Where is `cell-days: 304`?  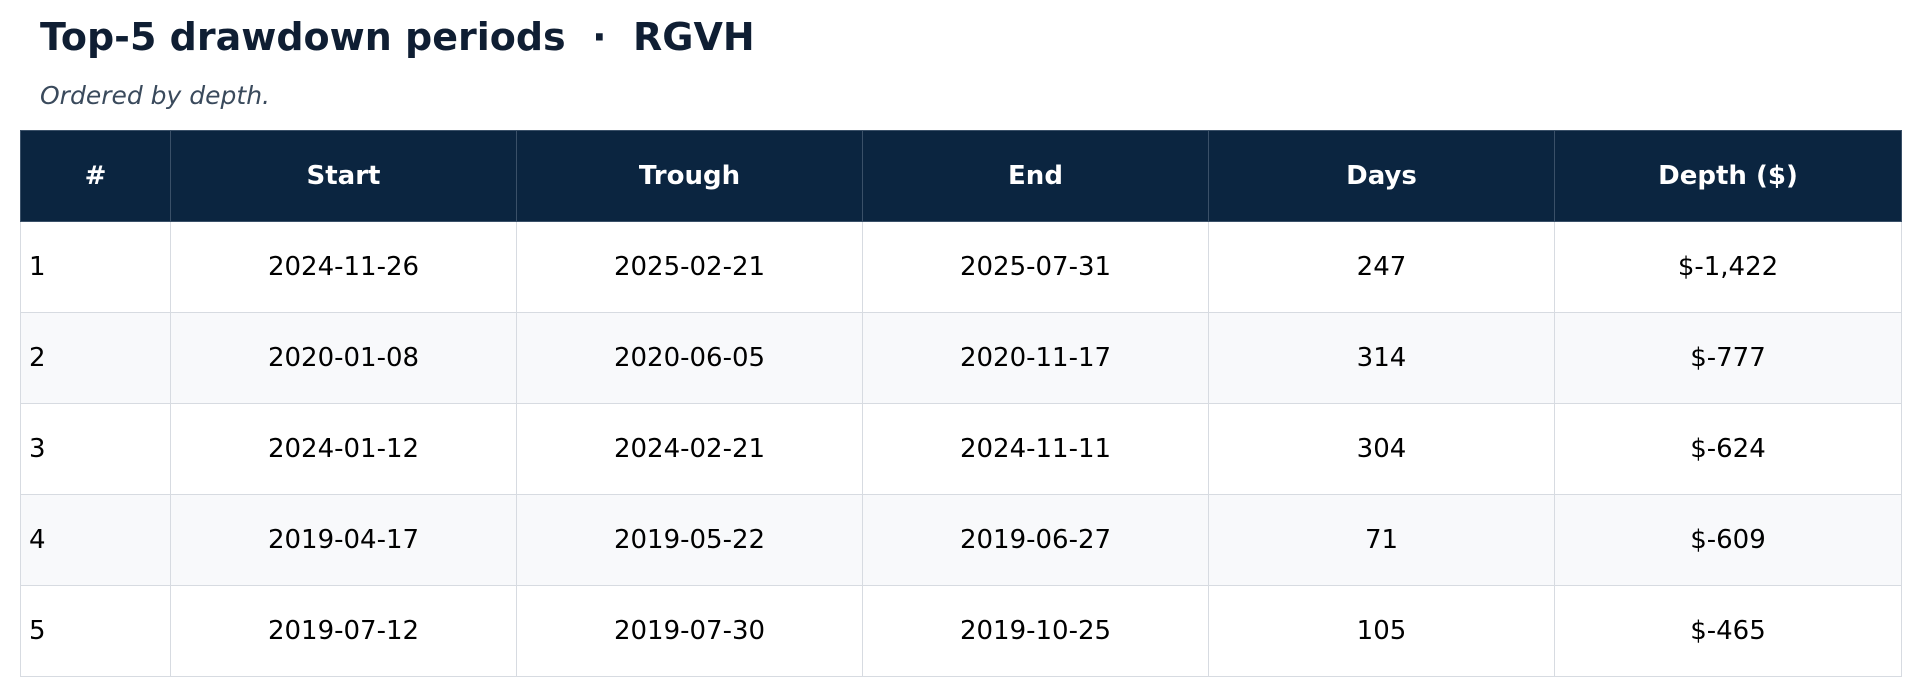
cell-days: 304 is located at coordinates (1381, 449).